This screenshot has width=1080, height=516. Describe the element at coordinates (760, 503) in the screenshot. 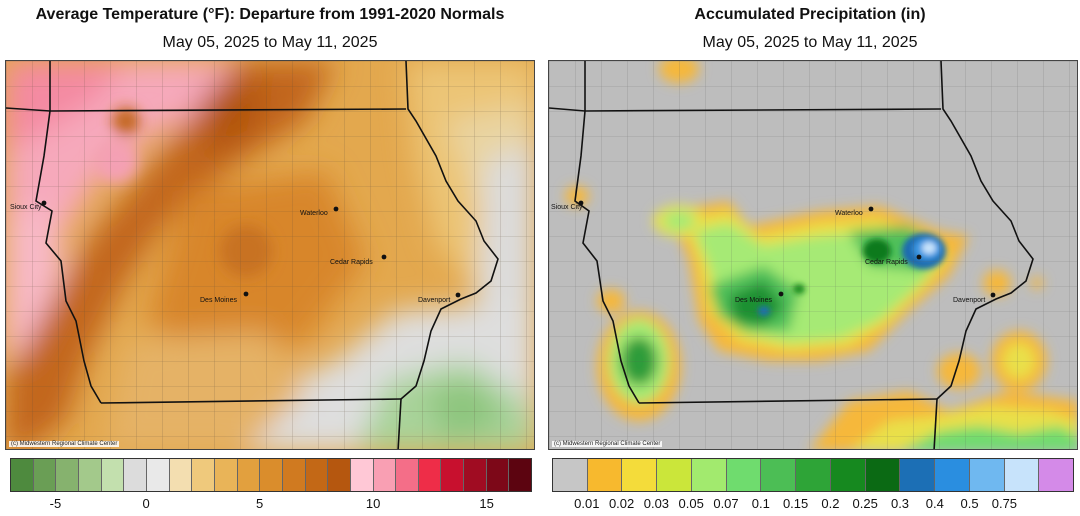

I see `precipitation-legend-tick-label: 0.1` at that location.